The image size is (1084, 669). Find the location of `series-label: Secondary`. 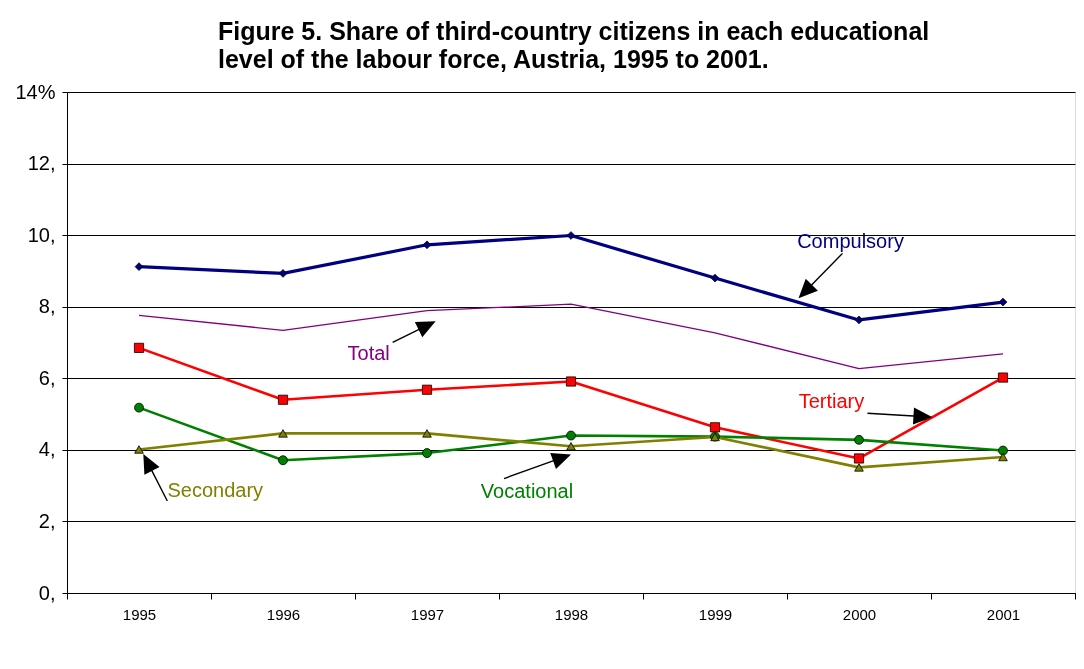

series-label: Secondary is located at coordinates (215, 490).